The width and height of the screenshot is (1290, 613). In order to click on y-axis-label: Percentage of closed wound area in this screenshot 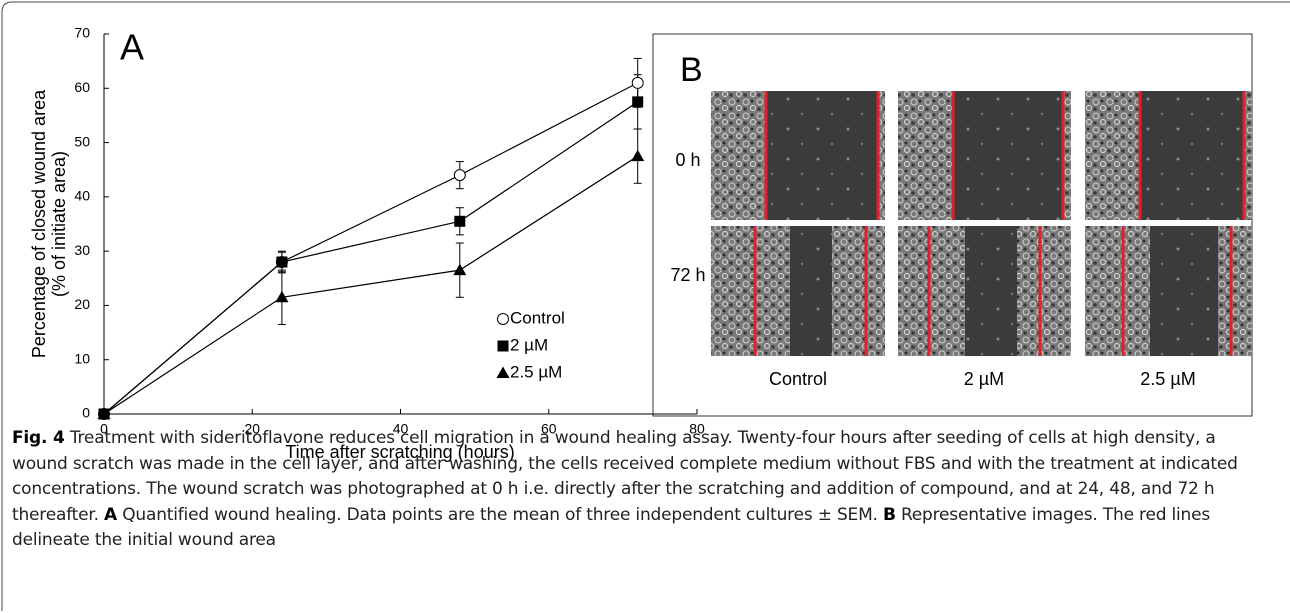, I will do `click(39, 223)`.